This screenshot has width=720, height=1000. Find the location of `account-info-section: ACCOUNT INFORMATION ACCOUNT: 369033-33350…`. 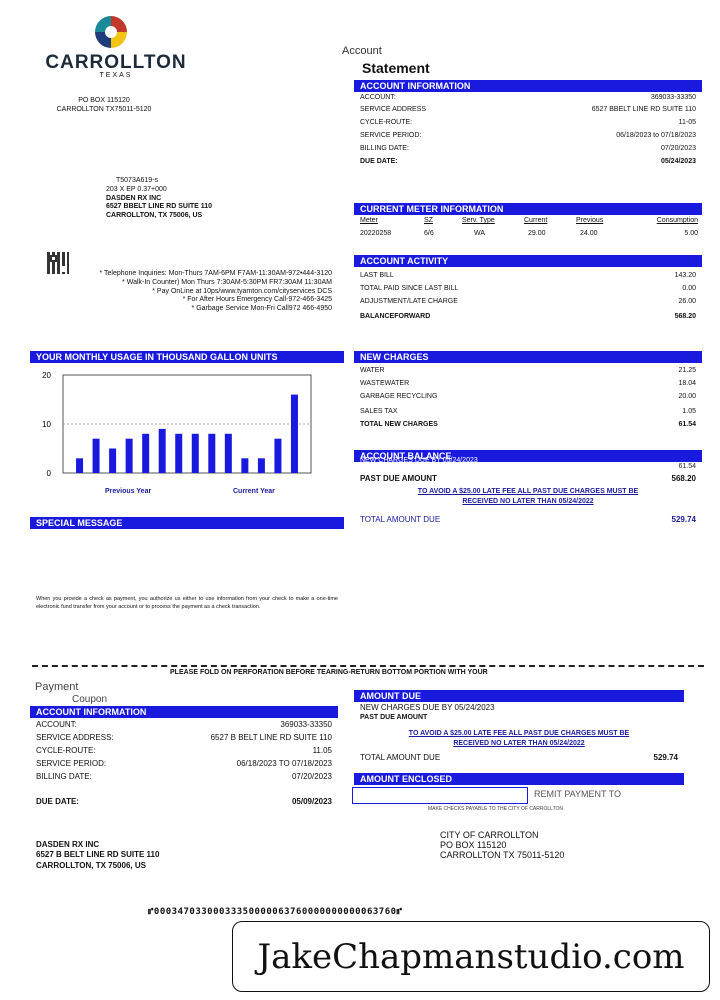

account-info-section: ACCOUNT INFORMATION ACCOUNT: 369033-33350… is located at coordinates (528, 124).